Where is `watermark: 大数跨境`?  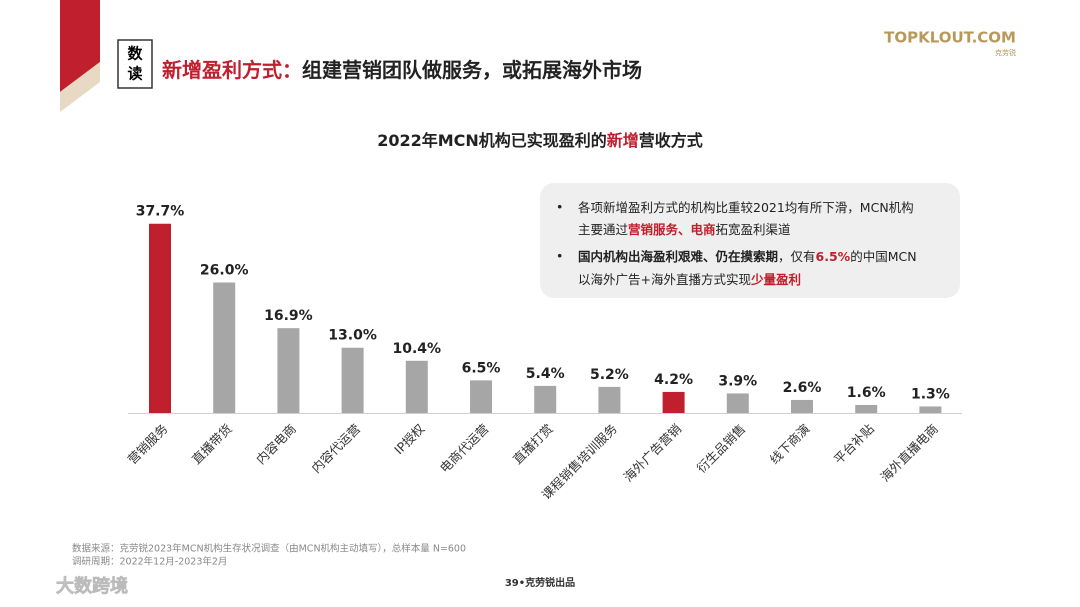 watermark: 大数跨境 is located at coordinates (92, 586).